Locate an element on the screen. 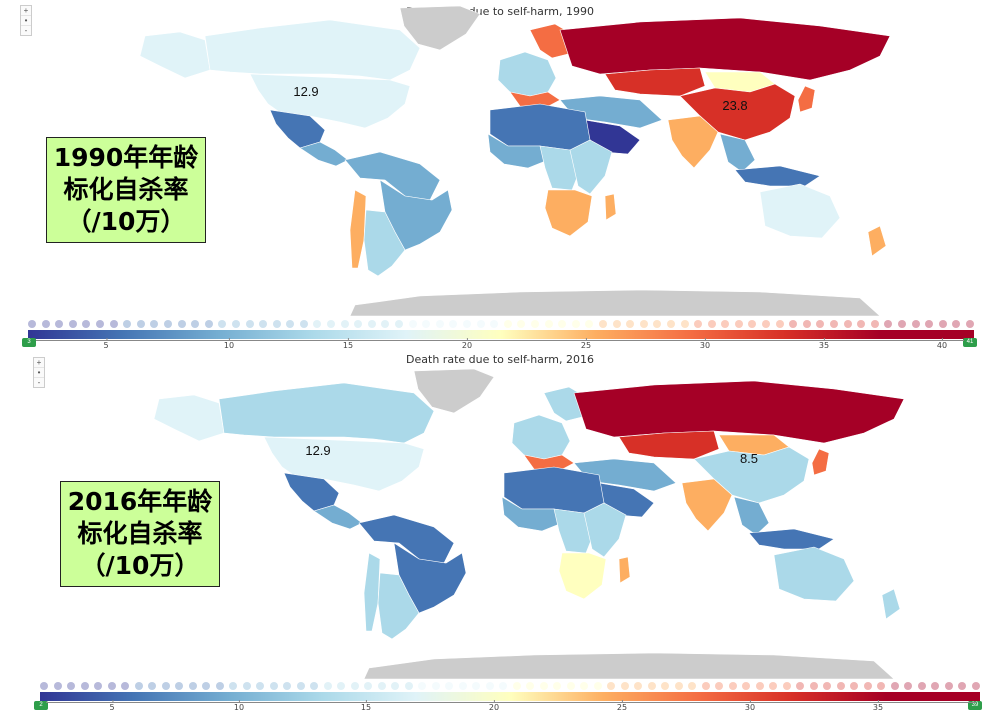 The height and width of the screenshot is (717, 1000). region-west-africa is located at coordinates (518, 151).